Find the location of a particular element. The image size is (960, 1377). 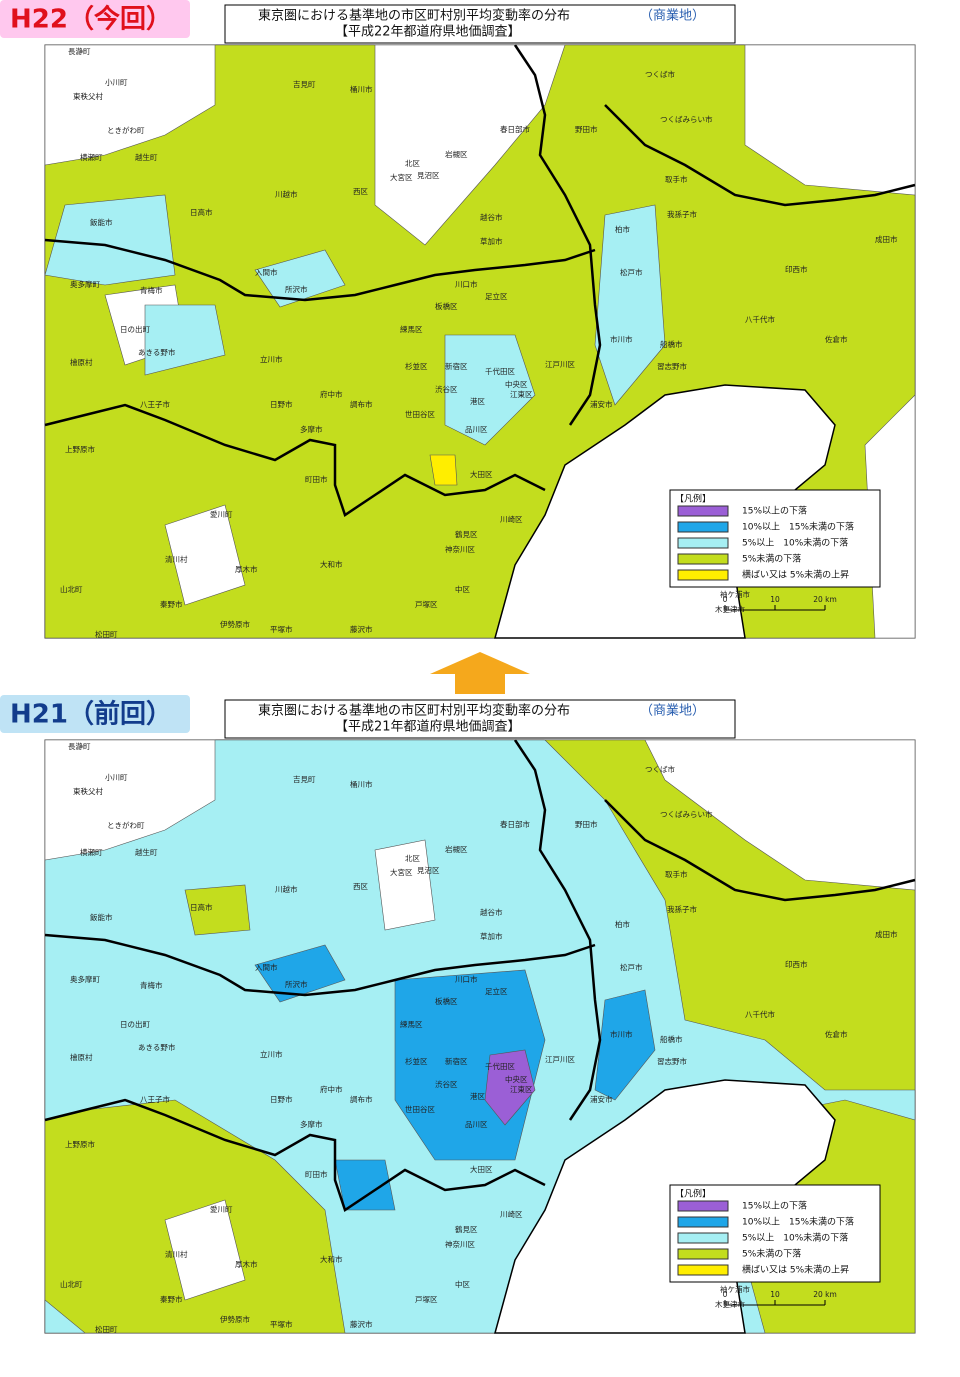

place-label: 日野市 is located at coordinates (281, 1099).